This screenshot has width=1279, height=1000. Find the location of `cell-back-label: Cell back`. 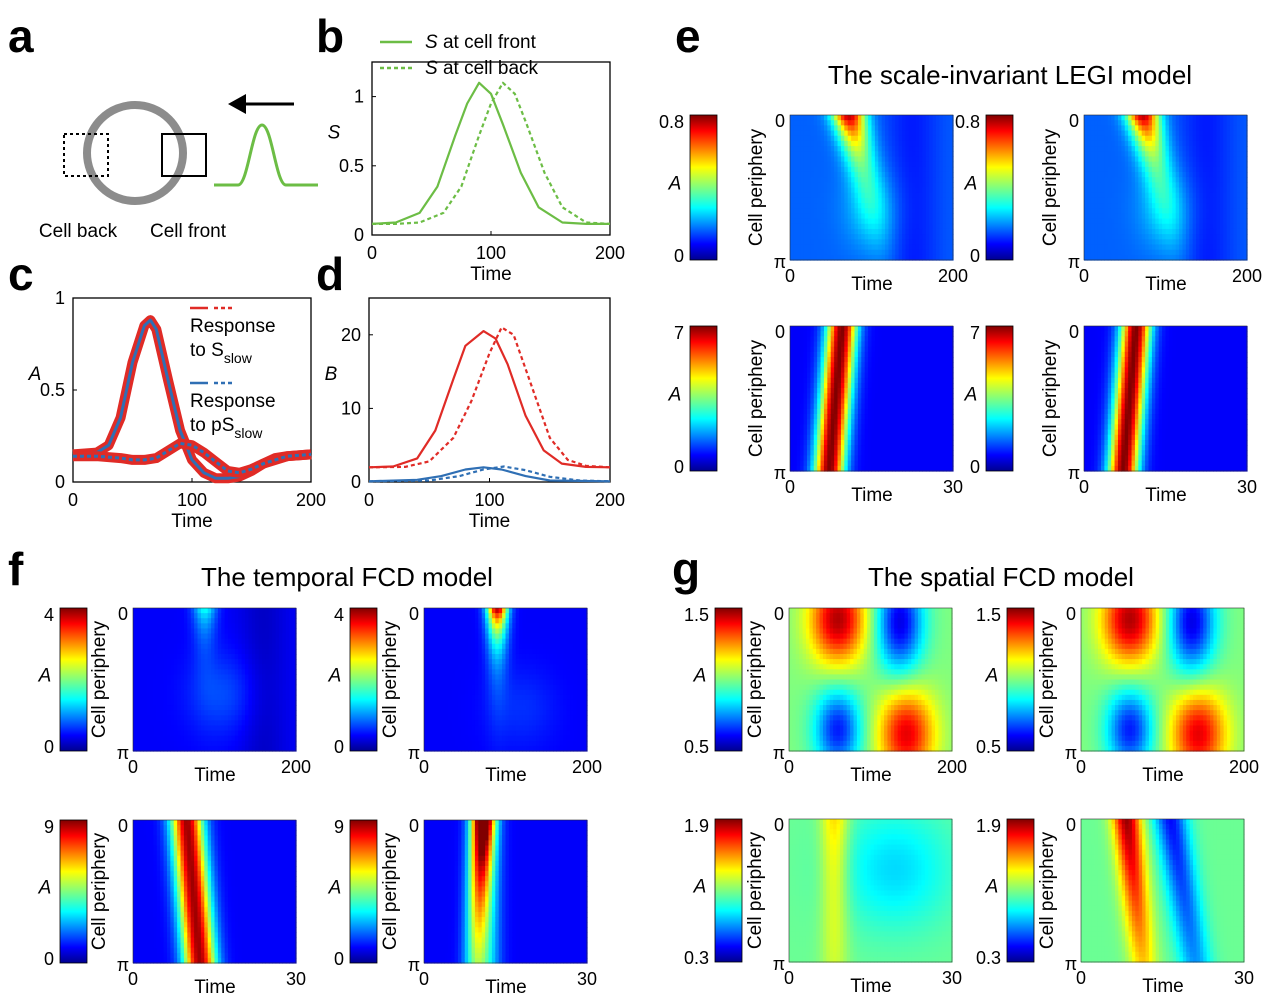

cell-back-label: Cell back is located at coordinates (78, 231).